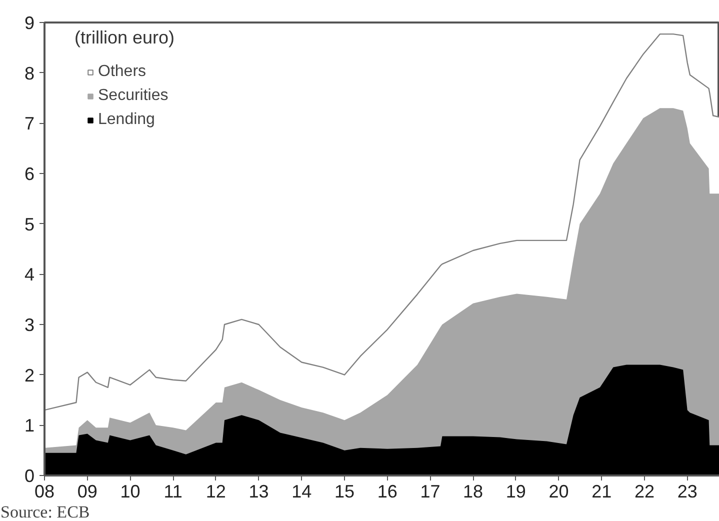  I want to click on x-tick-label: 23, so click(687, 492).